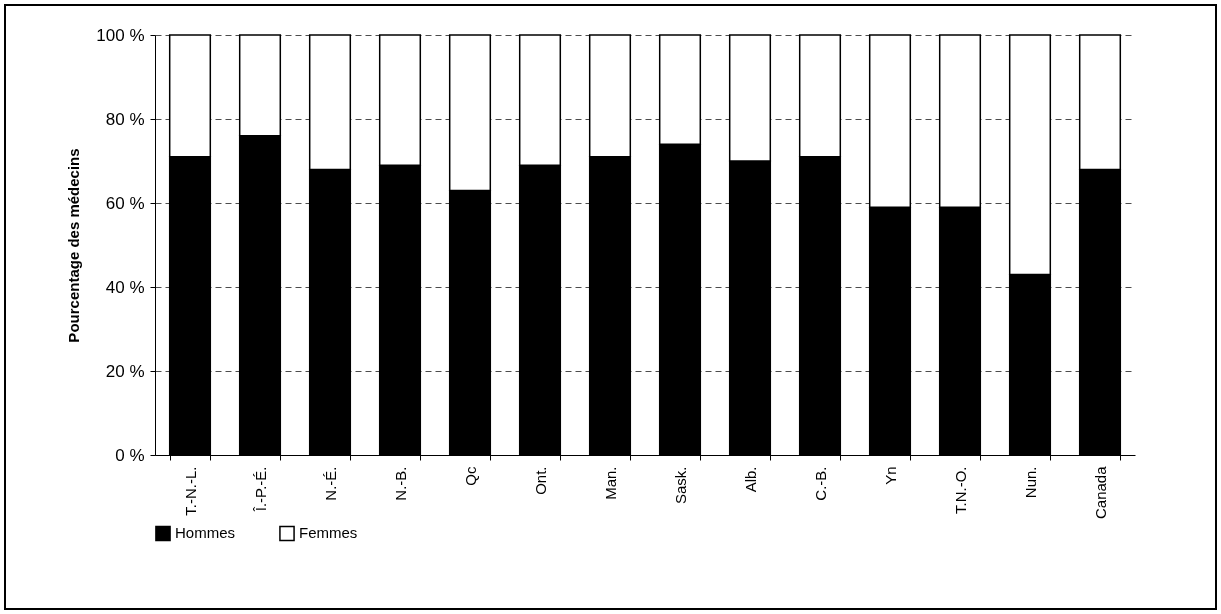  What do you see at coordinates (680, 485) in the screenshot?
I see `x-tick-label: Sask.` at bounding box center [680, 485].